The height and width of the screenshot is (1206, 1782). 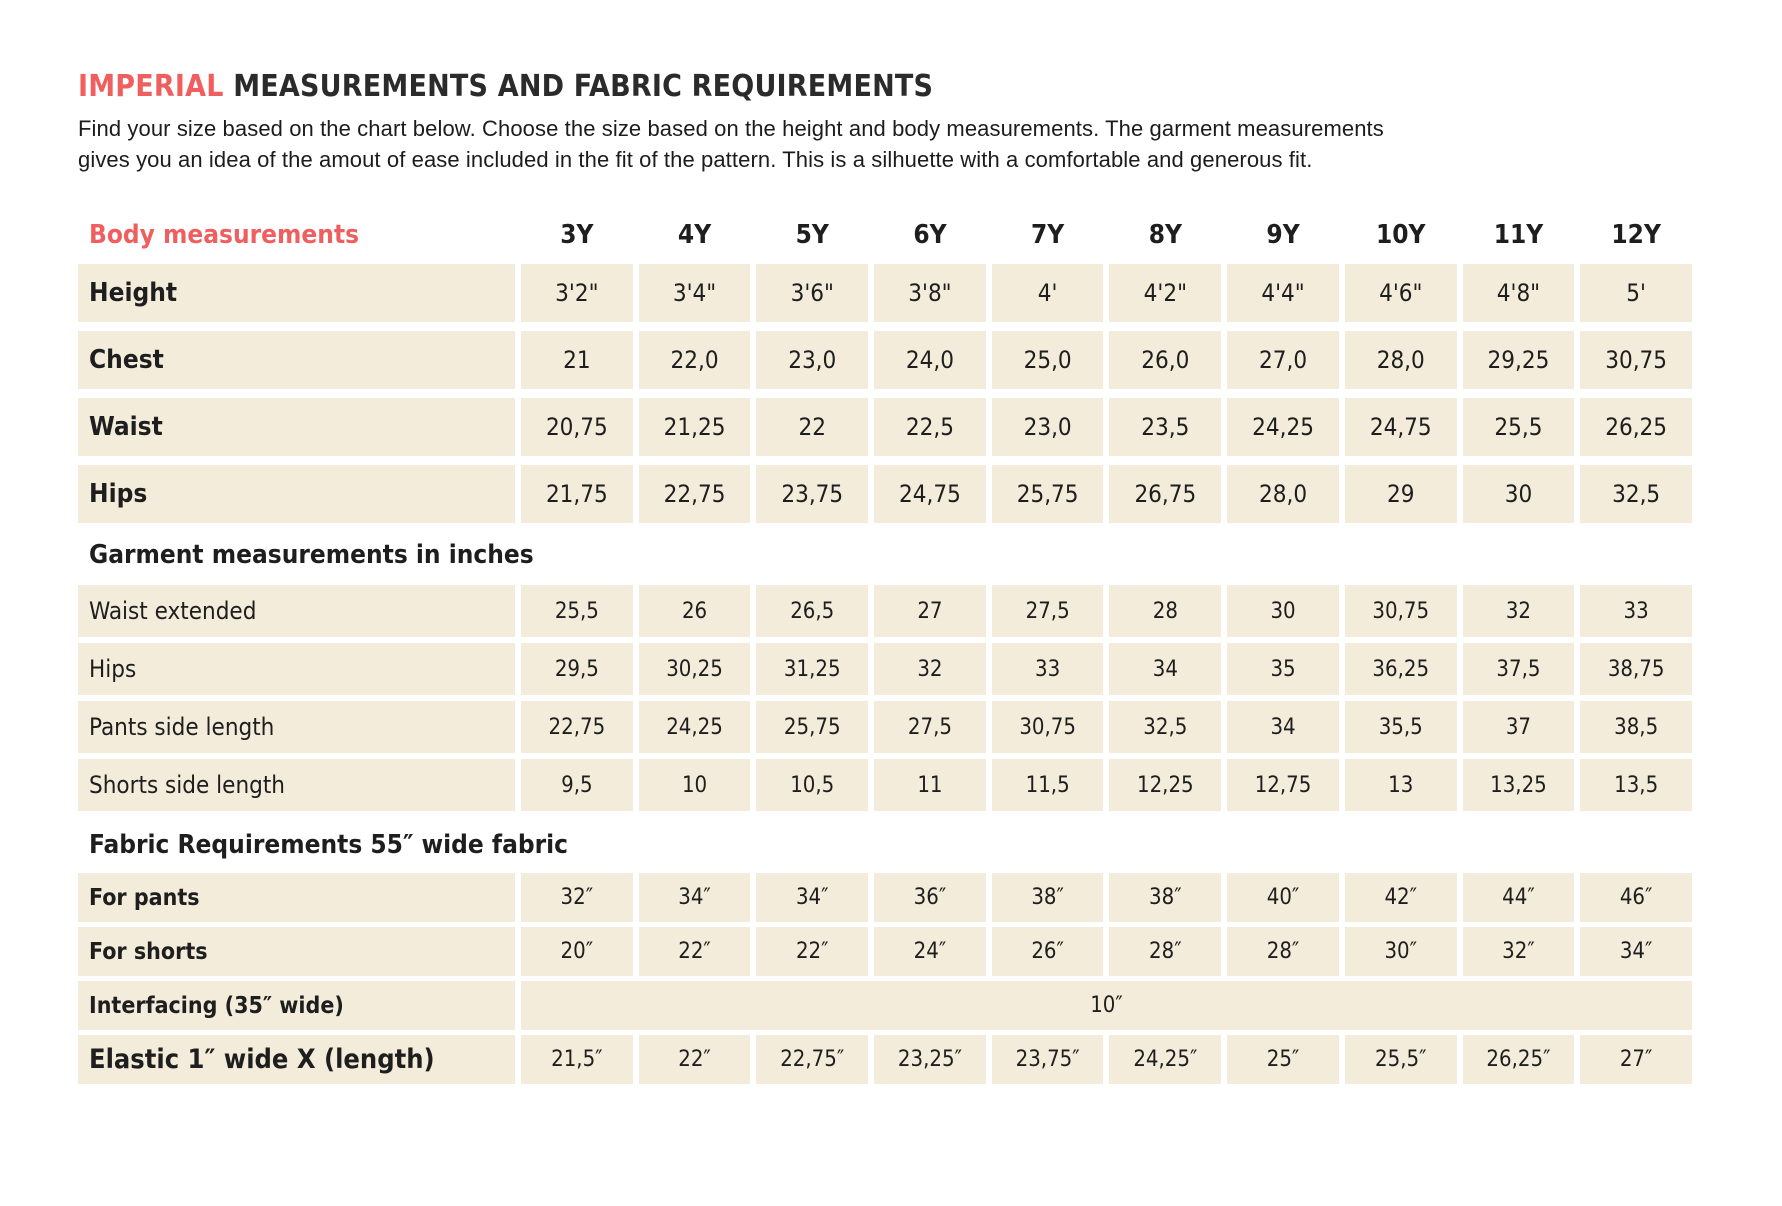 I want to click on value-cell: 4'8", so click(x=1518, y=293).